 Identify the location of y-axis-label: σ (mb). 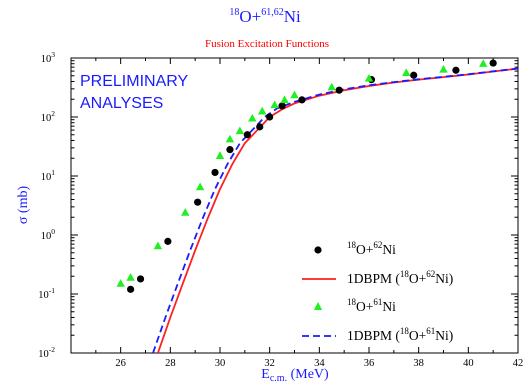
(23, 205).